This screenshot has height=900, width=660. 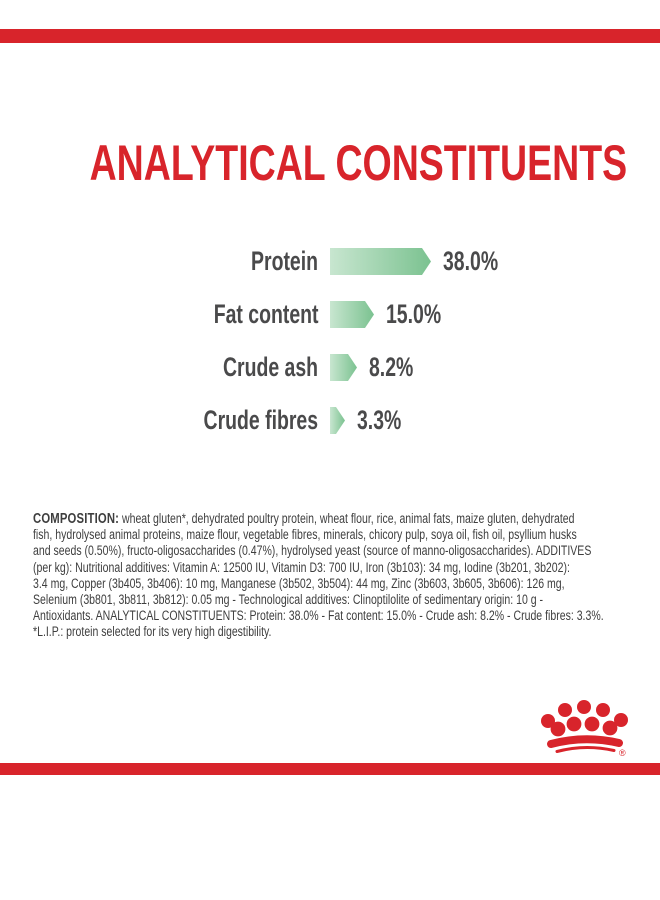 I want to click on constituent-value: 3.3%, so click(x=379, y=420).